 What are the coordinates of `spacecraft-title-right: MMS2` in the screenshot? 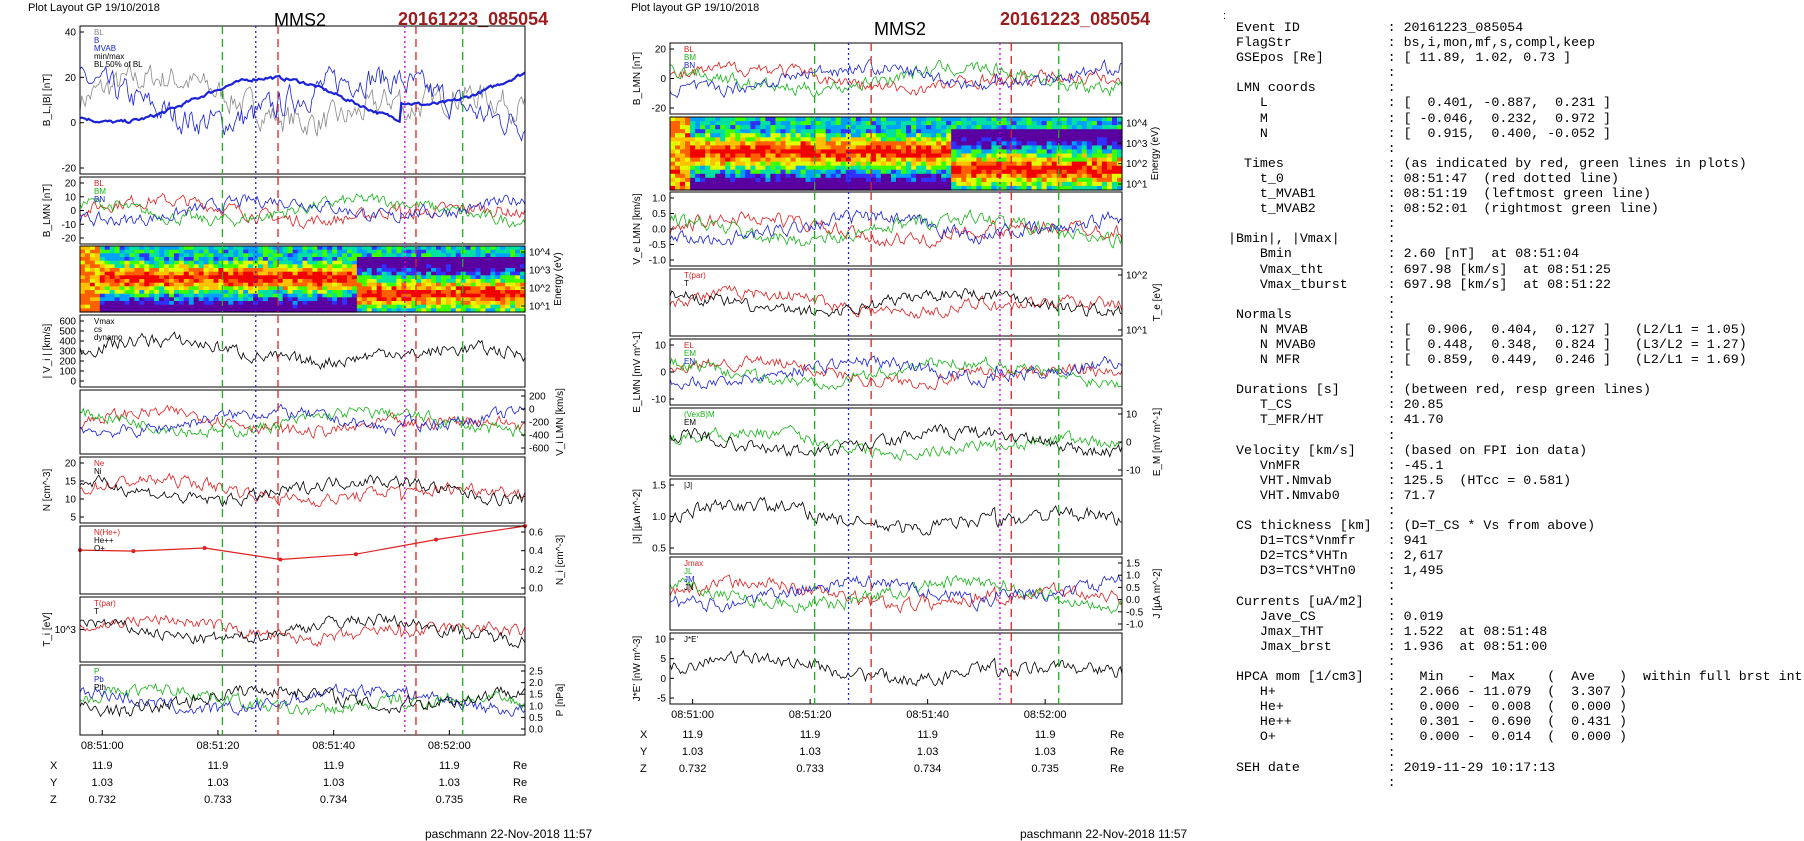 It's located at (900, 29).